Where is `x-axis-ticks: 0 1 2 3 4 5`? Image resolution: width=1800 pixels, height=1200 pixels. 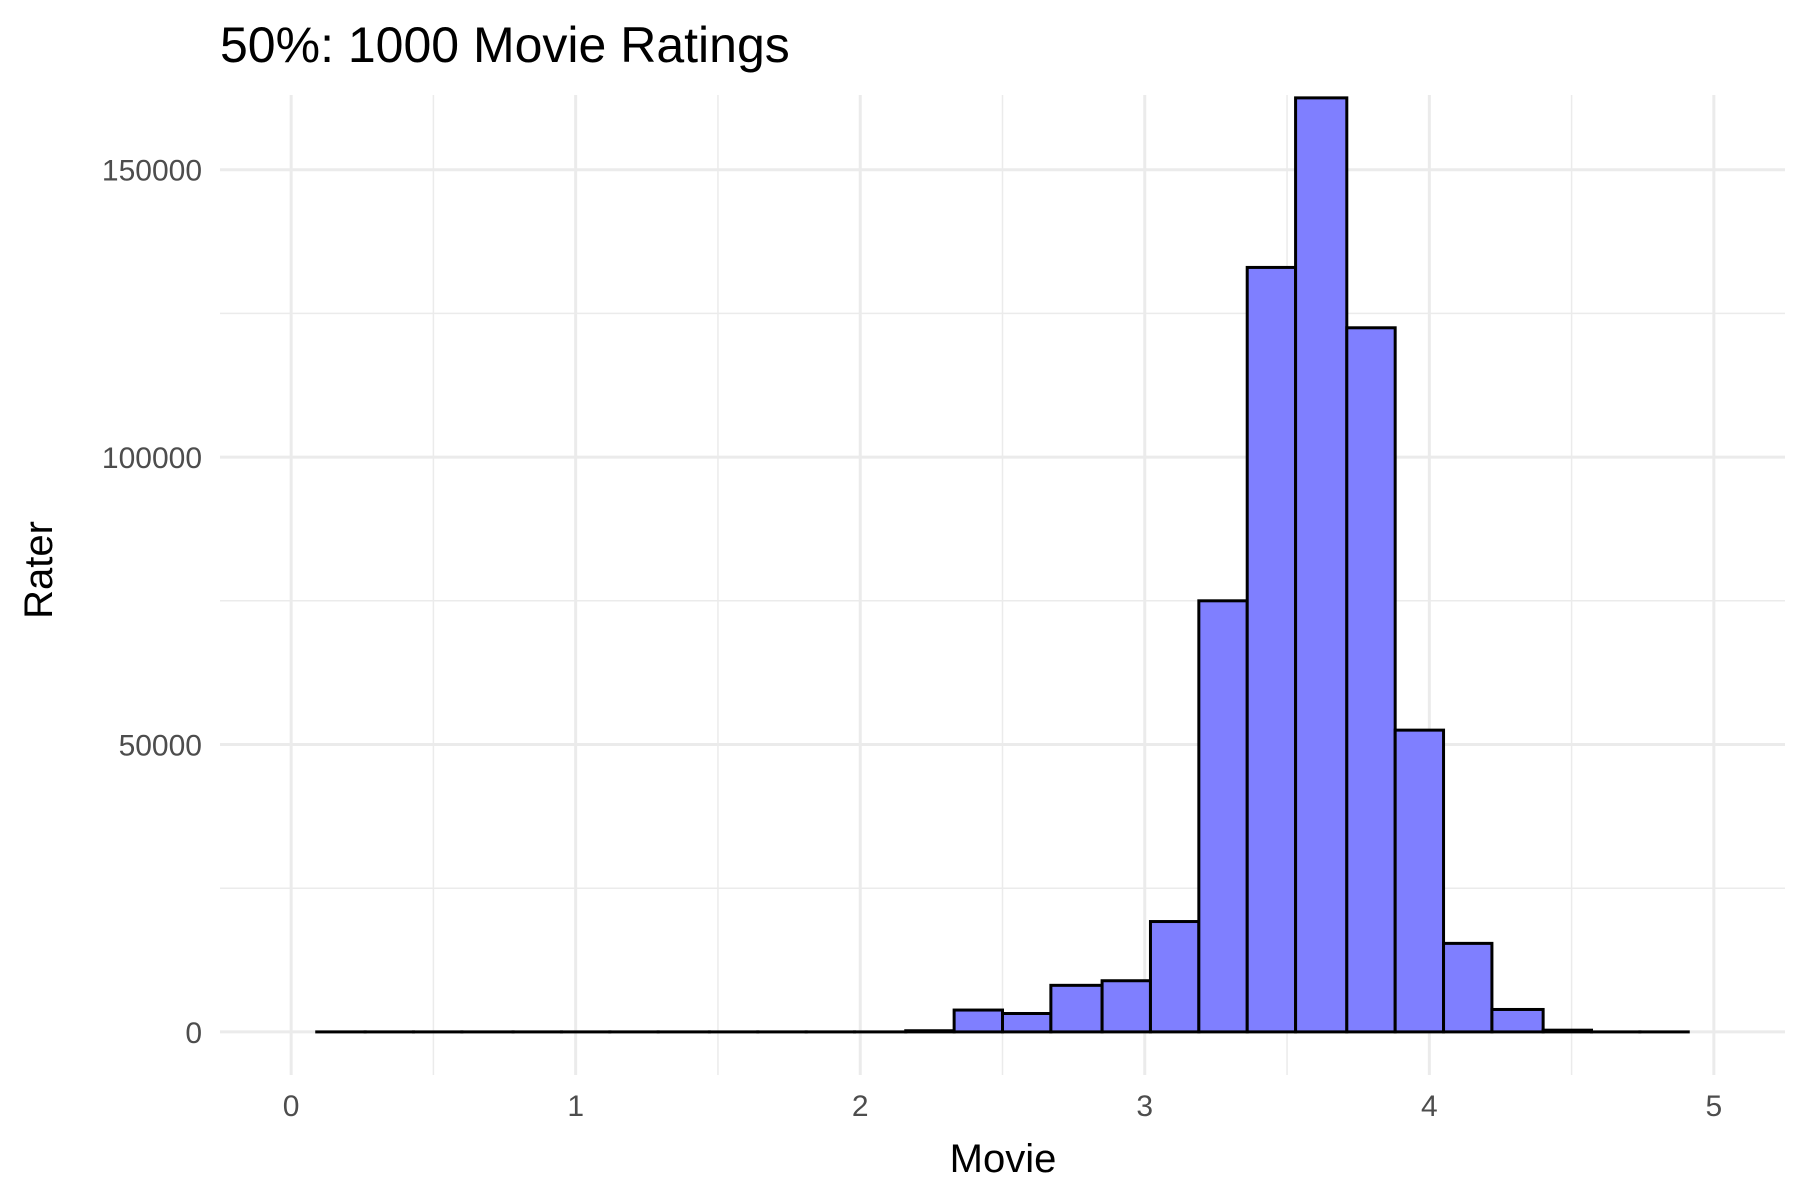 x-axis-ticks: 0 1 2 3 4 5 is located at coordinates (1002, 1106).